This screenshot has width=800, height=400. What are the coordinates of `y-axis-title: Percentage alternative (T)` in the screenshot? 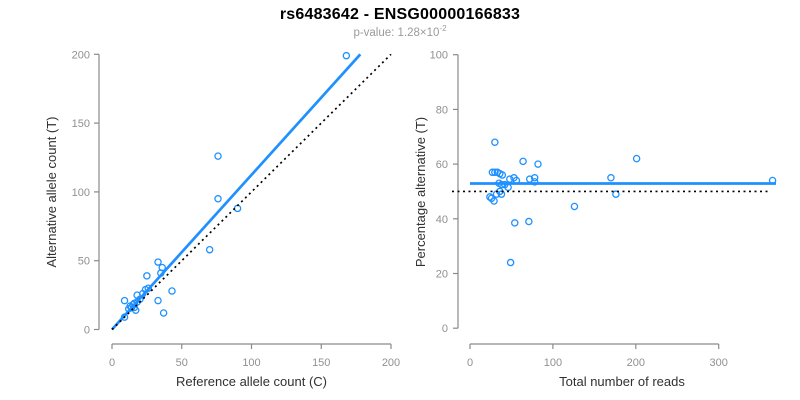 It's located at (420, 192).